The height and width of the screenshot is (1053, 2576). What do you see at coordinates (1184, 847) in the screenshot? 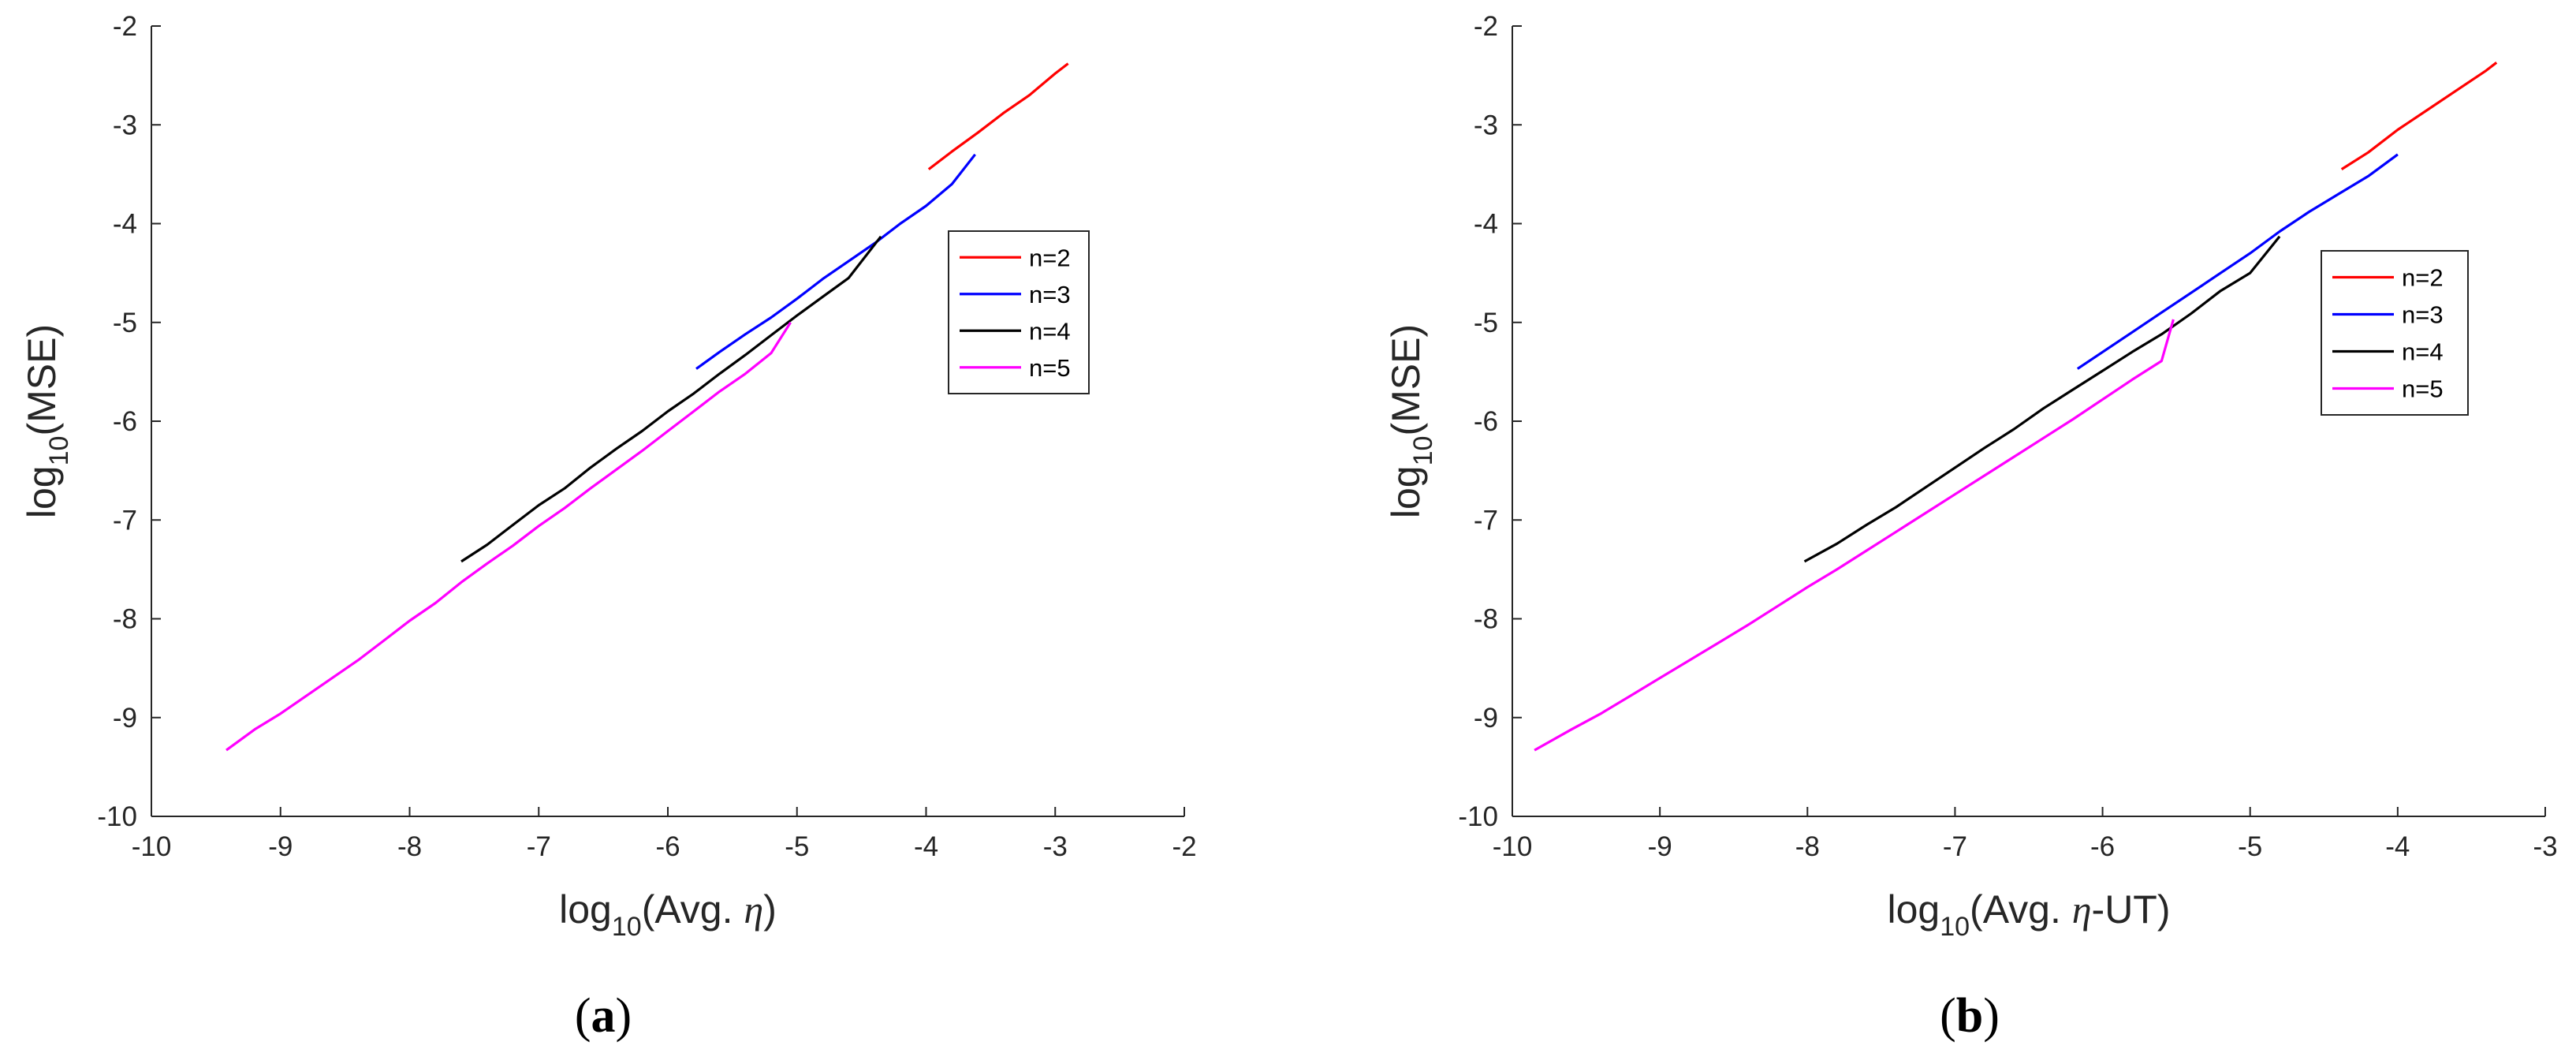
I see `x-tick-label: -2` at bounding box center [1184, 847].